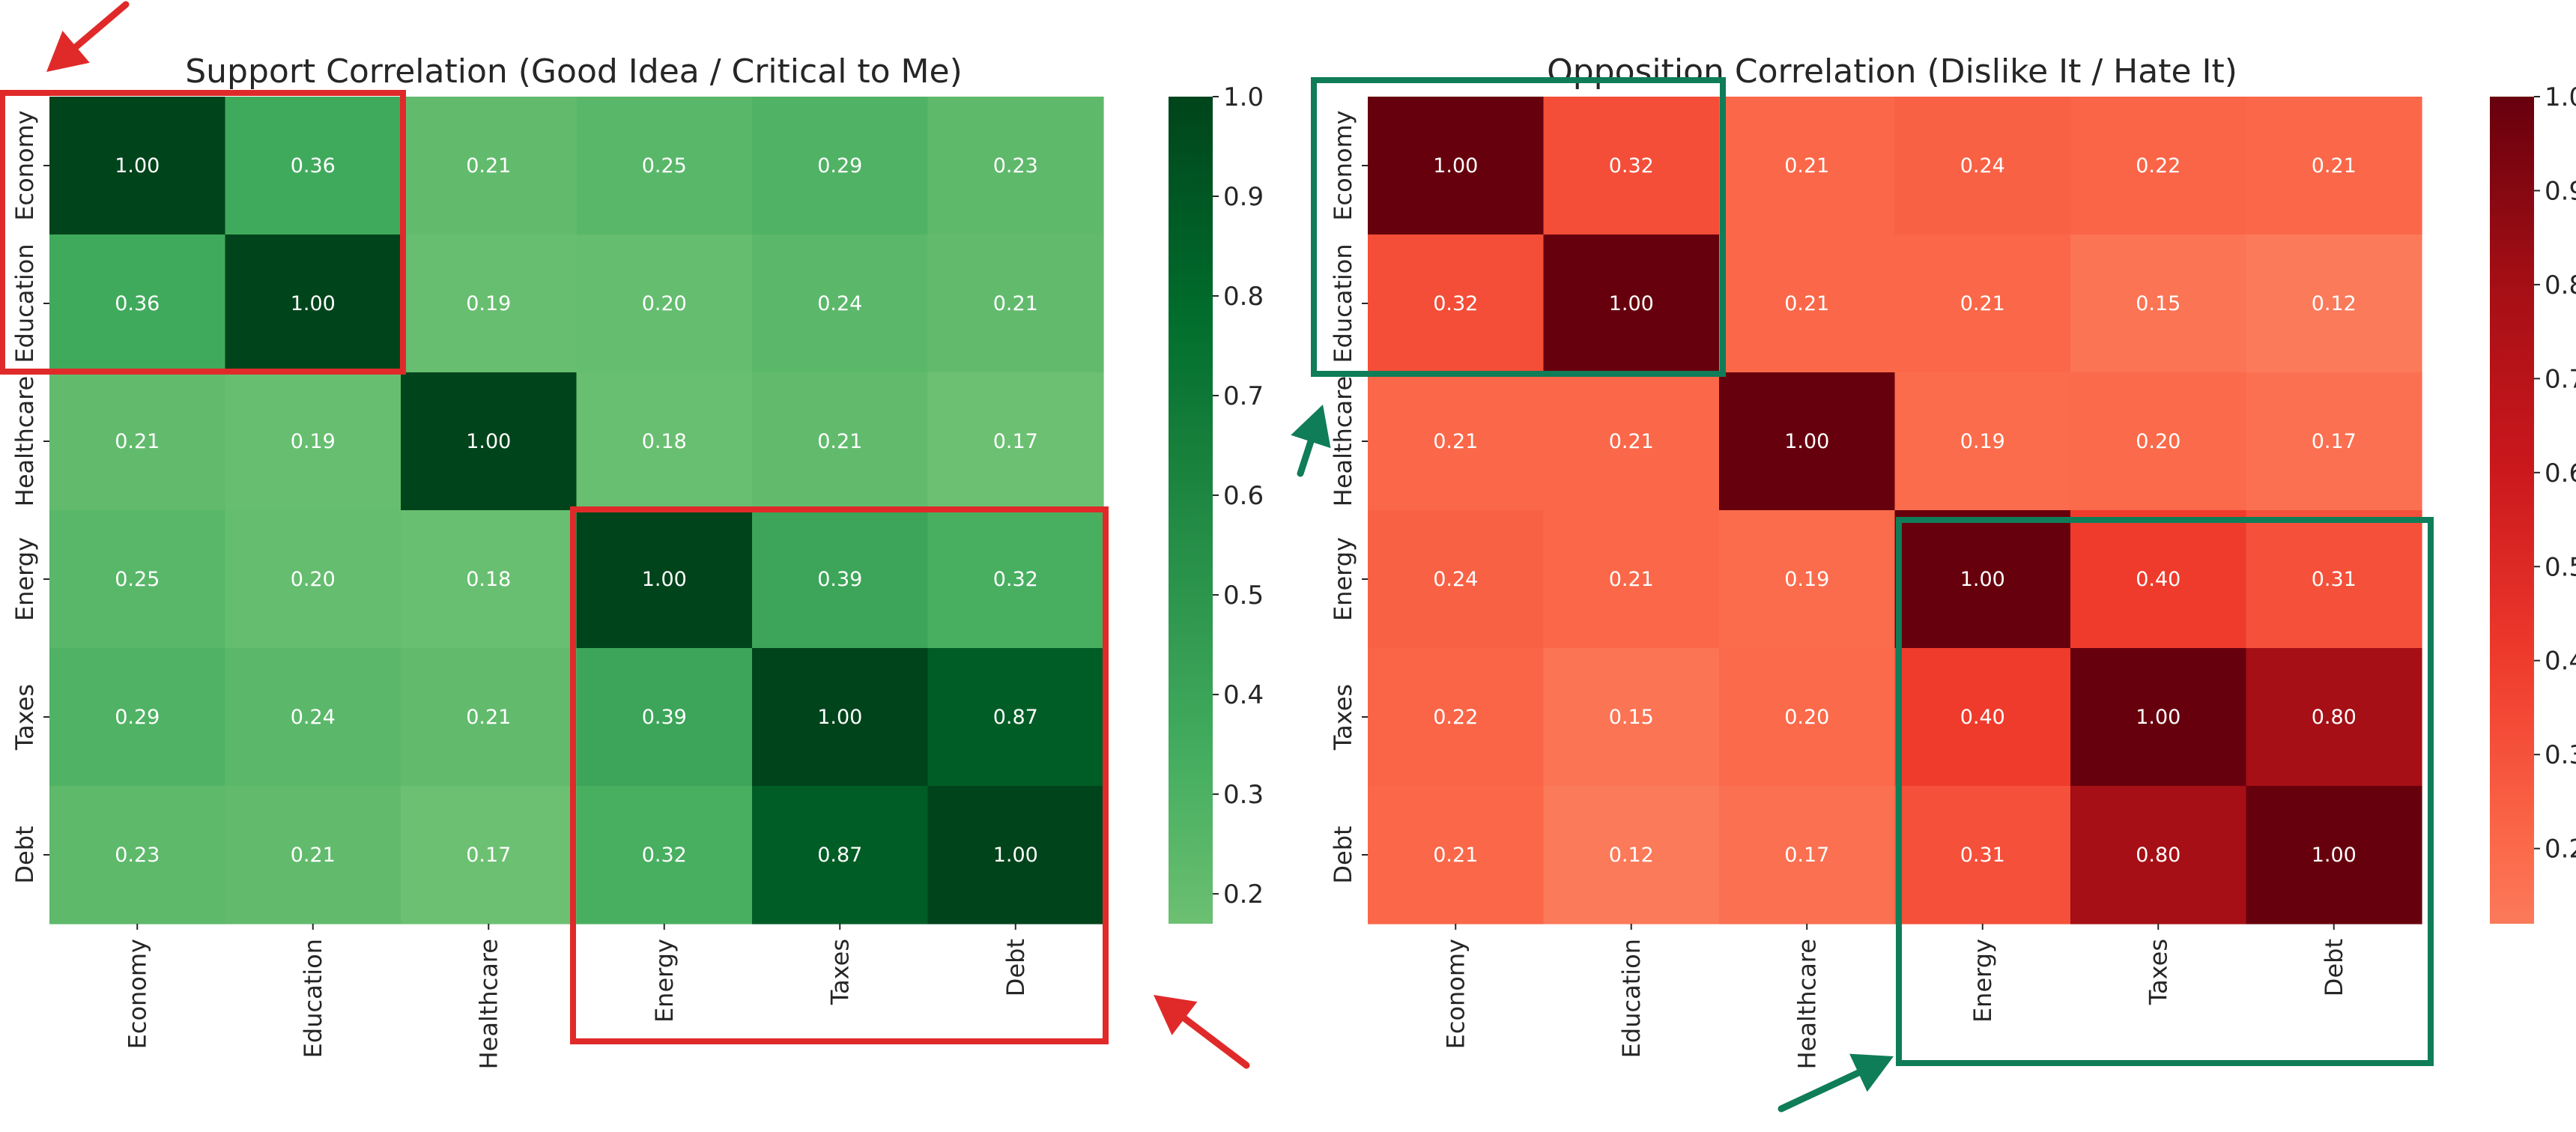 Image resolution: width=2576 pixels, height=1132 pixels. What do you see at coordinates (1311, 441) in the screenshot?
I see `green-arrow-left` at bounding box center [1311, 441].